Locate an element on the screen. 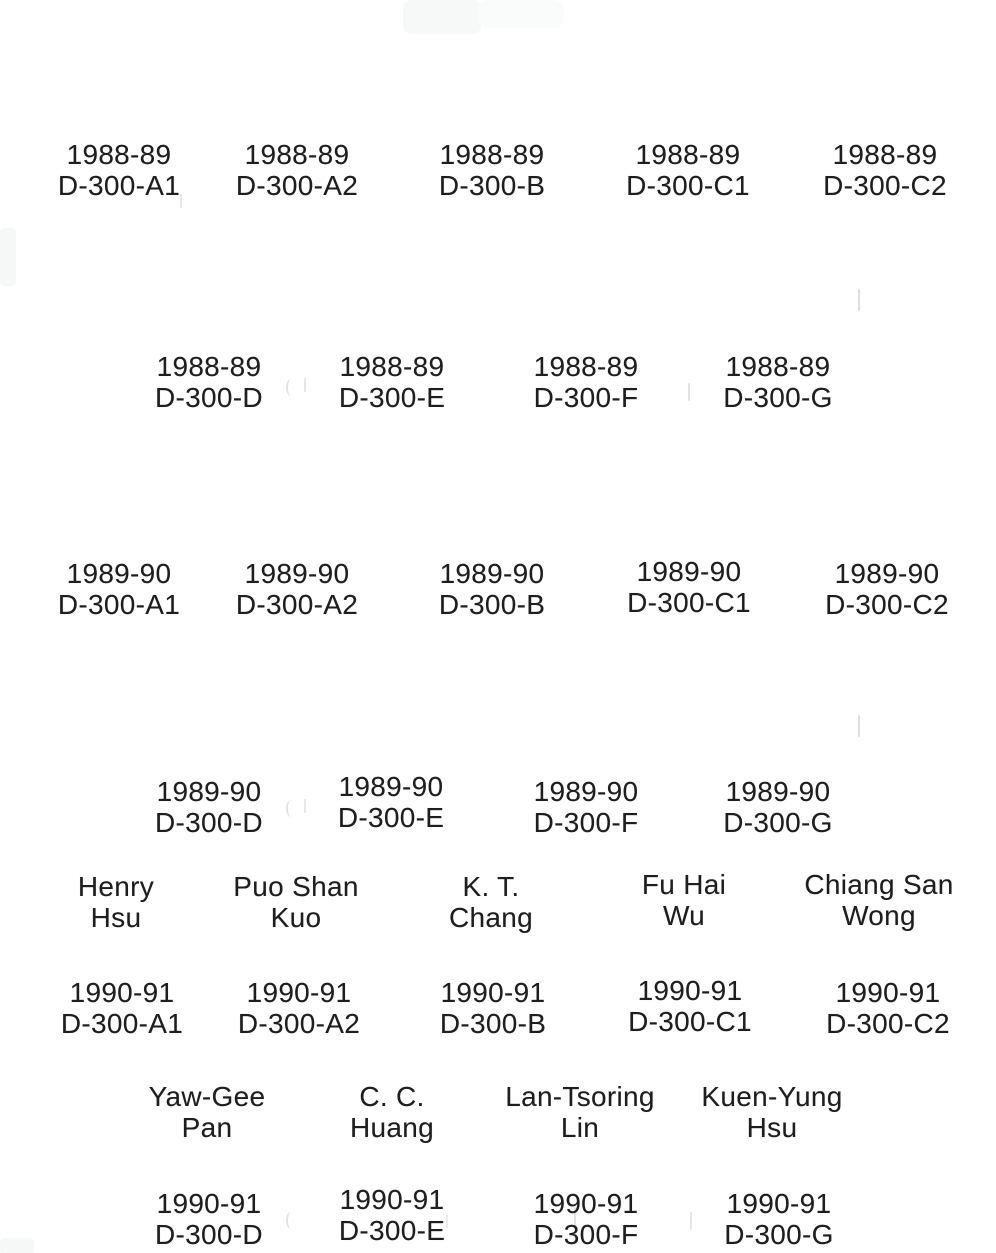 The height and width of the screenshot is (1253, 996). photo-label: 1988-89 D-300-C1 is located at coordinates (688, 170).